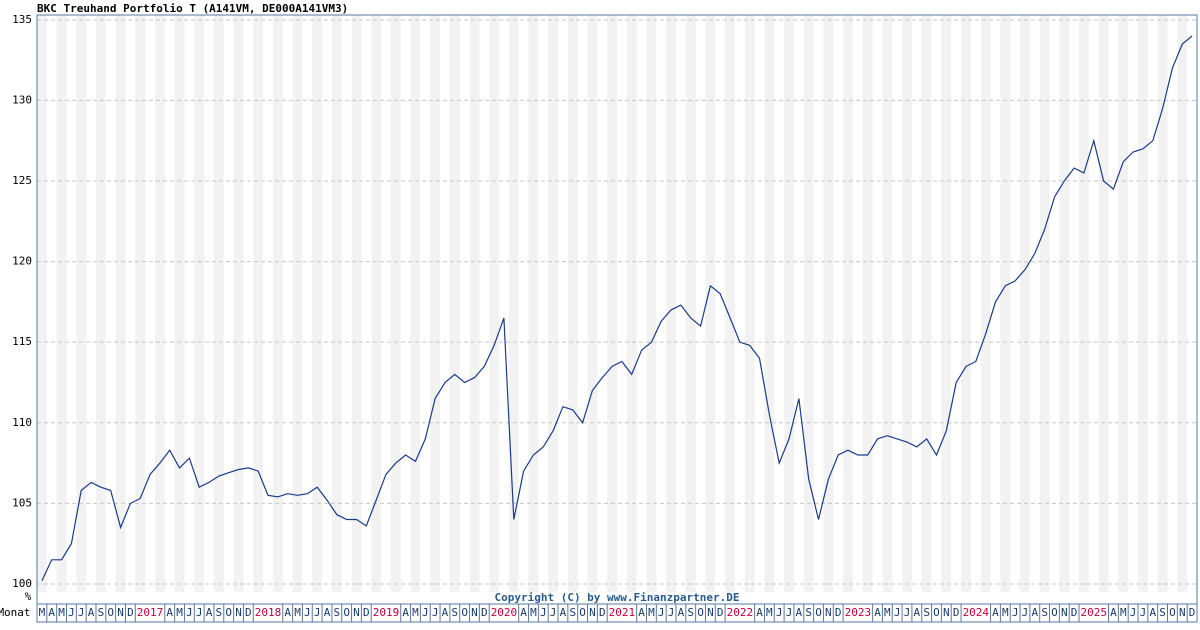 This screenshot has height=630, width=1200. Describe the element at coordinates (22, 180) in the screenshot. I see `y-tick-label: 125` at that location.